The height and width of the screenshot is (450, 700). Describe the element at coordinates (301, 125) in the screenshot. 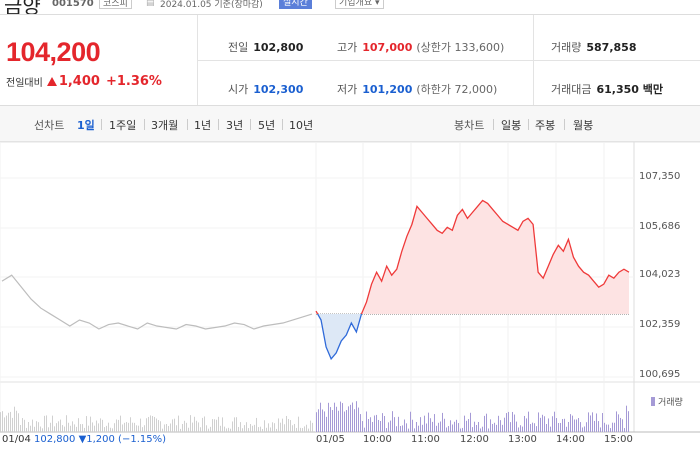

I see `period-10y: 10년` at that location.